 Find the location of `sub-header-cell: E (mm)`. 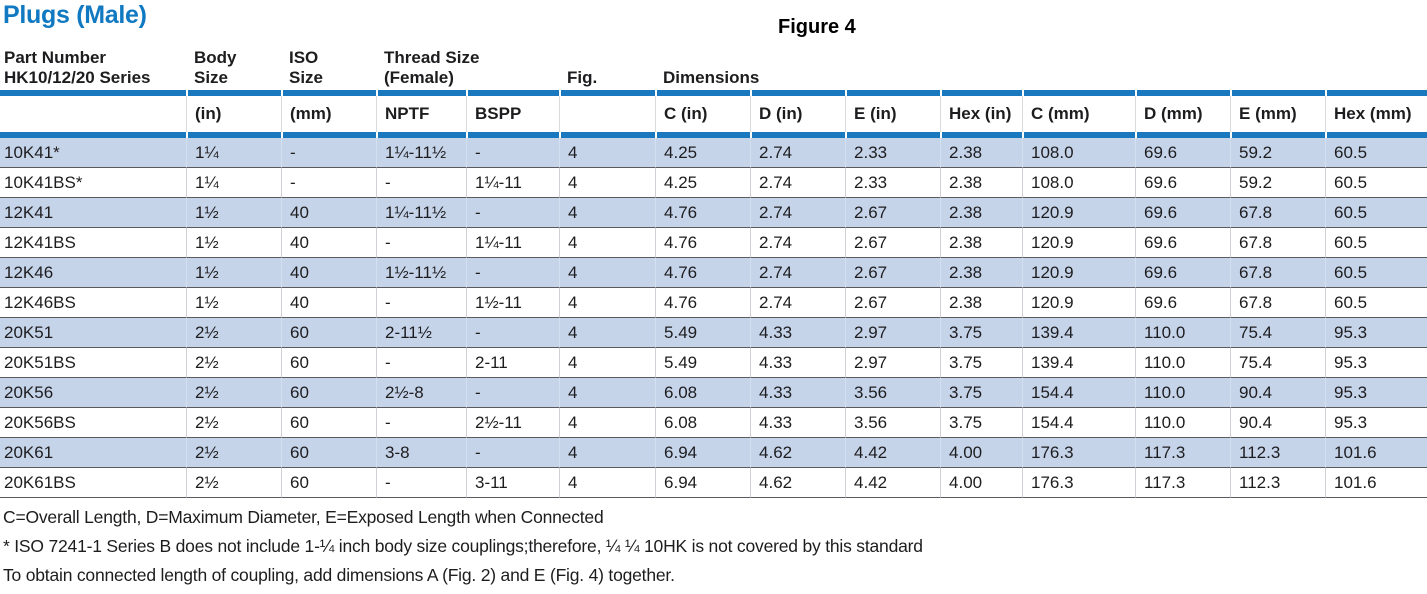

sub-header-cell: E (mm) is located at coordinates (1277, 114).